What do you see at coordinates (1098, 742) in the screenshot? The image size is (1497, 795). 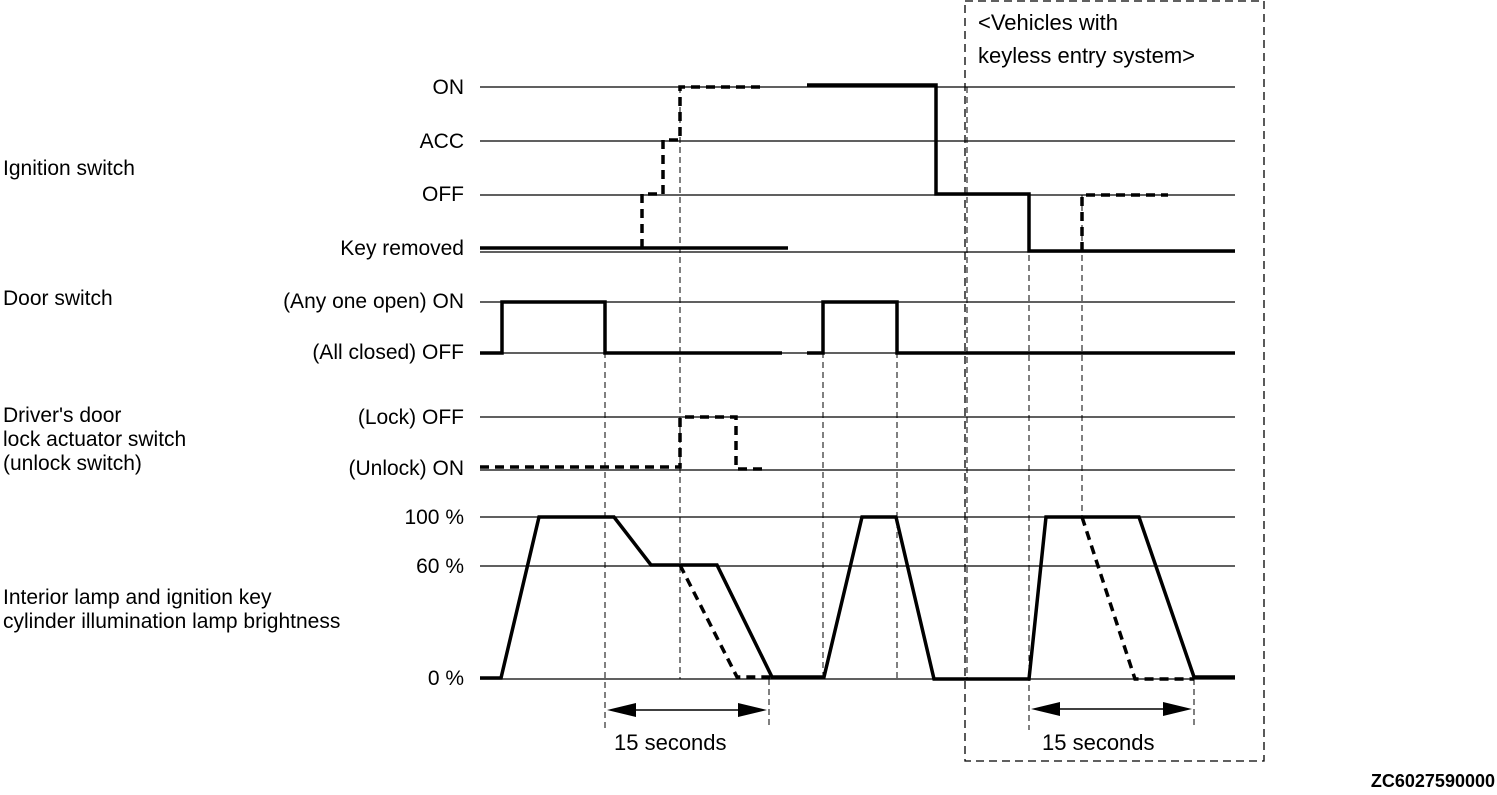 I see `timing-label-2: 15 seconds` at bounding box center [1098, 742].